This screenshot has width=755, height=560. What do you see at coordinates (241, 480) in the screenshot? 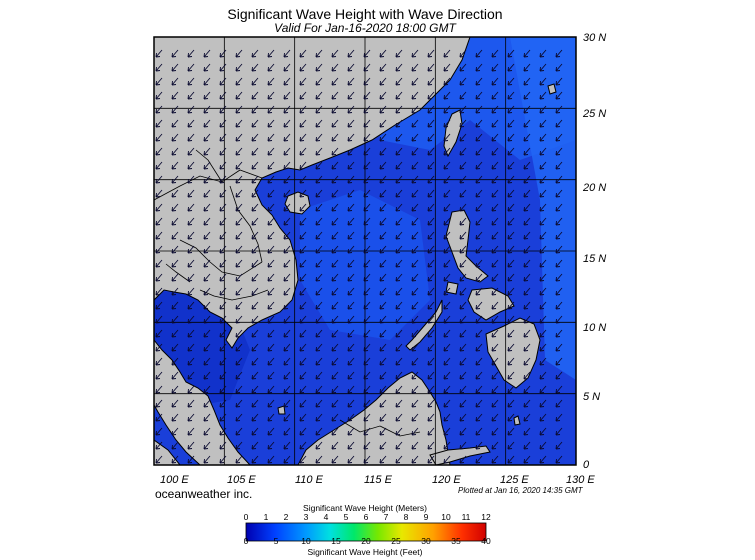
I see `lon-label: 105 E` at bounding box center [241, 480].